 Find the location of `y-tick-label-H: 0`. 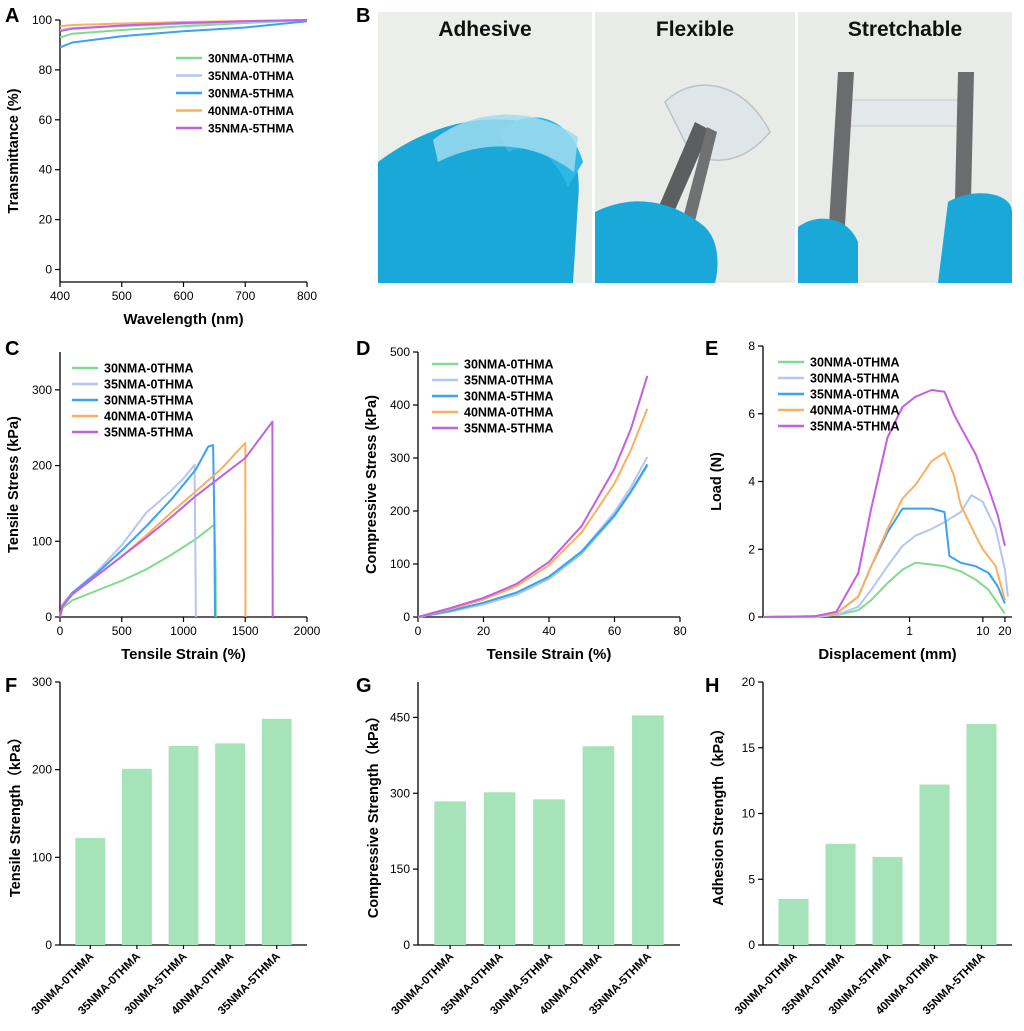

y-tick-label-H: 0 is located at coordinates (751, 945).